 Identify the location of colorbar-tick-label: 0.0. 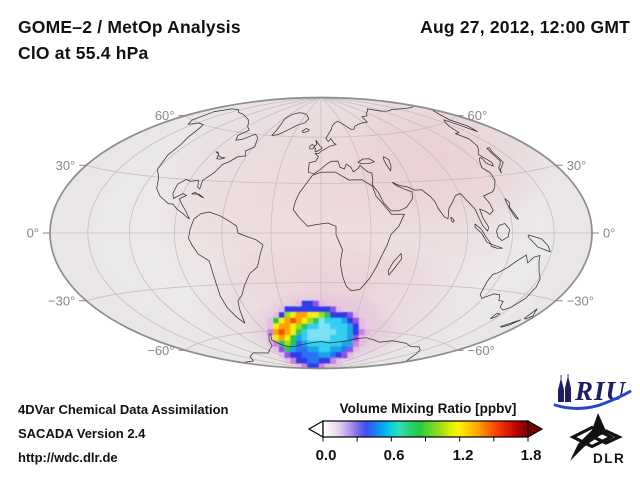
(326, 455).